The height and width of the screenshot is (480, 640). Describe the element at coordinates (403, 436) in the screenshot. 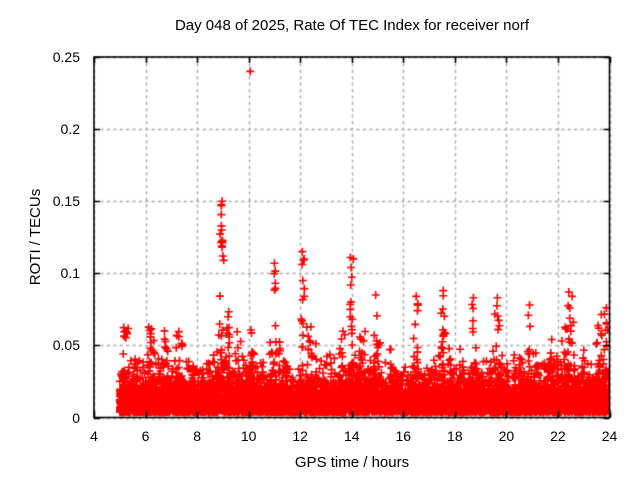

I see `x-tick-label: 16` at that location.